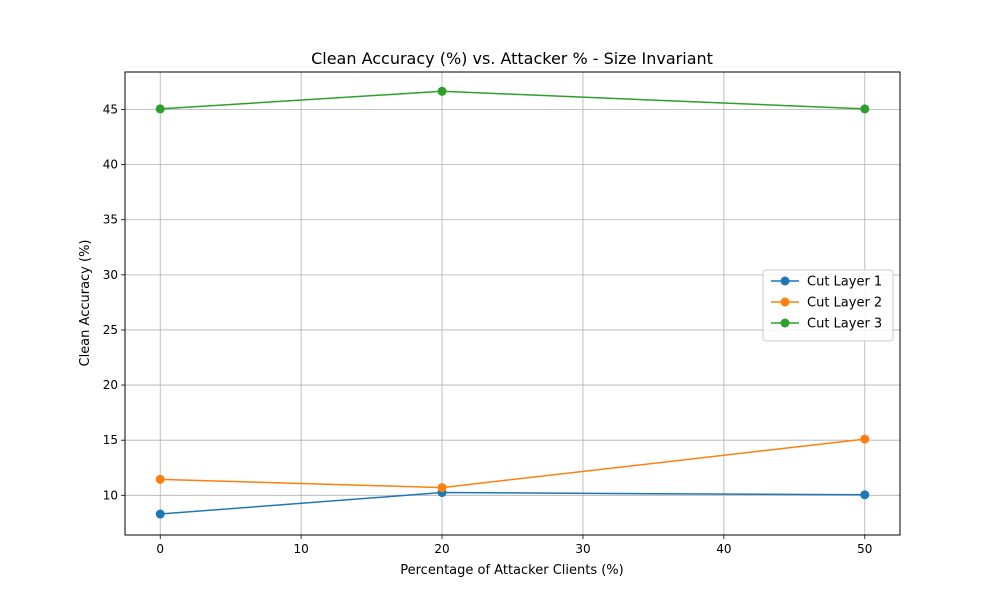  Describe the element at coordinates (114, 302) in the screenshot. I see `y-axis-ticks: 10 15 20 25 30 35 40 45` at that location.